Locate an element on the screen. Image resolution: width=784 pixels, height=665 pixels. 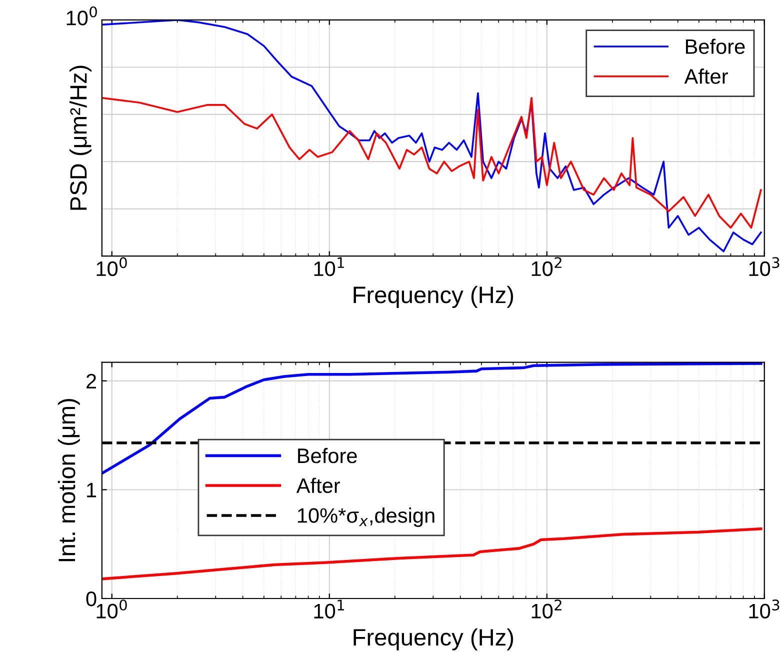
y-axis-title: Int. motion (μm) is located at coordinates (69, 480).